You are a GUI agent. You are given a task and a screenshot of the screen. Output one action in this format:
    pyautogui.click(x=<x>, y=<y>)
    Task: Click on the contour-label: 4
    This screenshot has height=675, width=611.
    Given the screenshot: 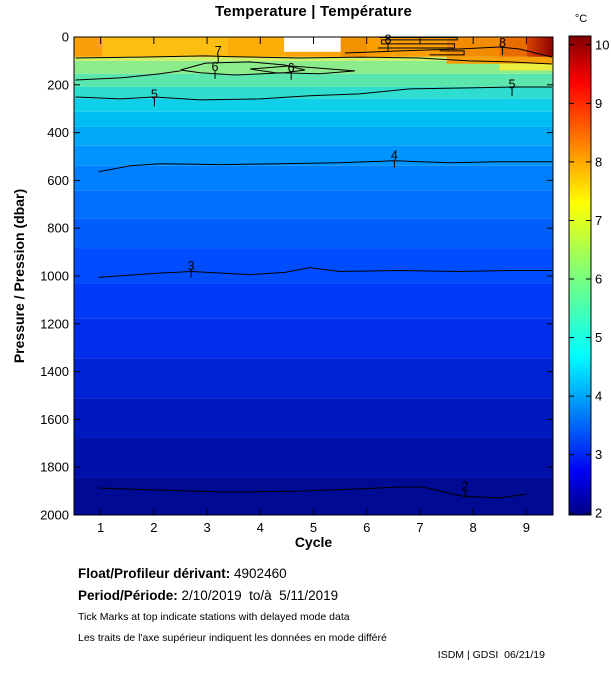 What is the action you would take?
    pyautogui.click(x=394, y=155)
    